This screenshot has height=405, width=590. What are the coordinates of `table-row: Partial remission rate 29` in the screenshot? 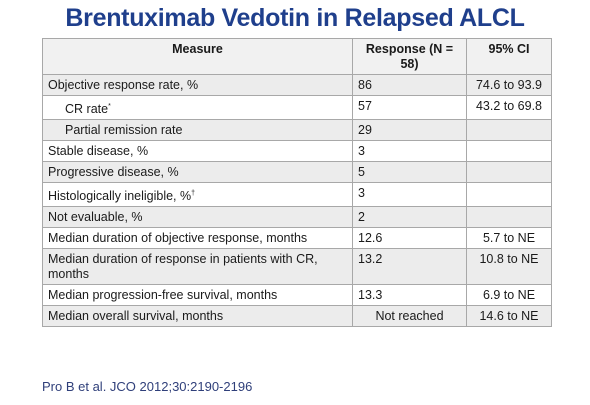 It's located at (297, 130).